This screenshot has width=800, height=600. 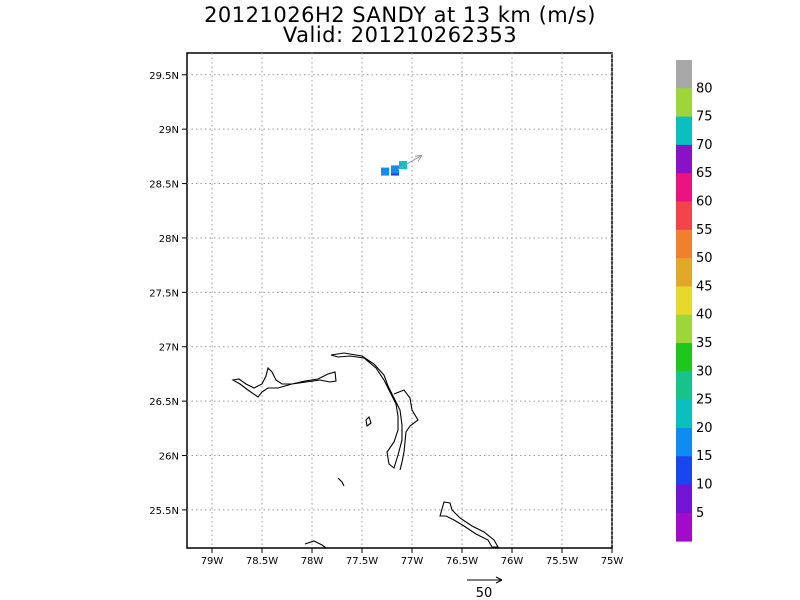 I want to click on colorbar-label: 15, so click(x=704, y=456).